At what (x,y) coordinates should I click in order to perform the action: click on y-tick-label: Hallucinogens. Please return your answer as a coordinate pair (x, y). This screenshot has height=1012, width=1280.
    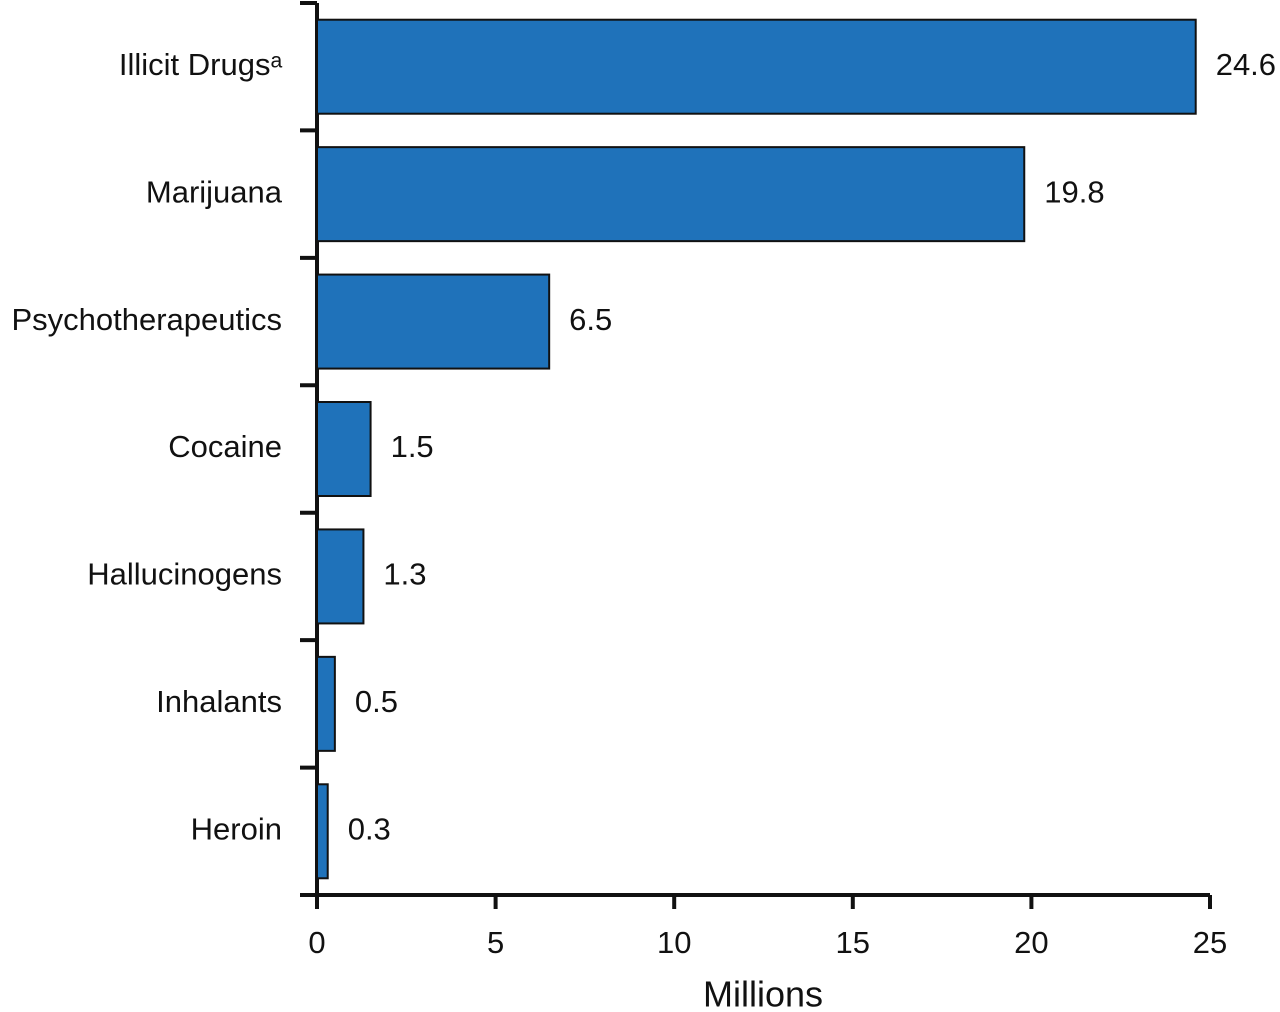
    Looking at the image, I should click on (184, 574).